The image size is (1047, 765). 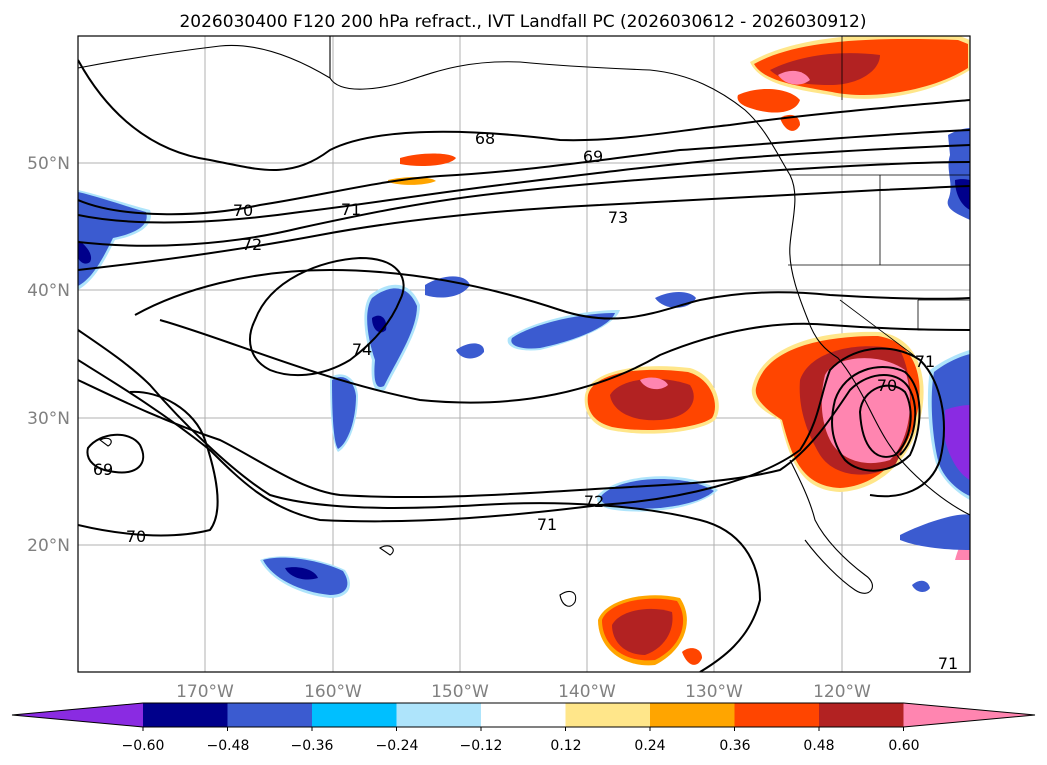 I want to click on lat-label-30n: 30°N, so click(x=48, y=419).